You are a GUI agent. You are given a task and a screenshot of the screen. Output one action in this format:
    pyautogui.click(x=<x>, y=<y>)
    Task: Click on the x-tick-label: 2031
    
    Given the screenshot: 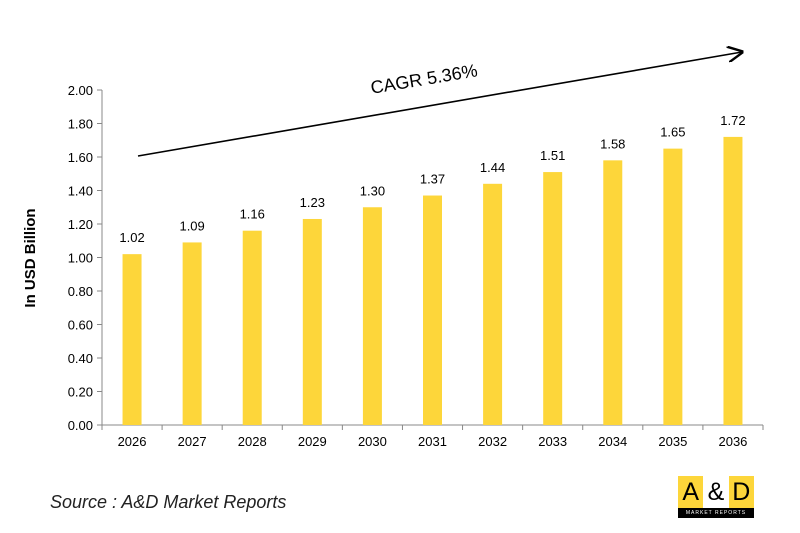 What is the action you would take?
    pyautogui.click(x=432, y=441)
    